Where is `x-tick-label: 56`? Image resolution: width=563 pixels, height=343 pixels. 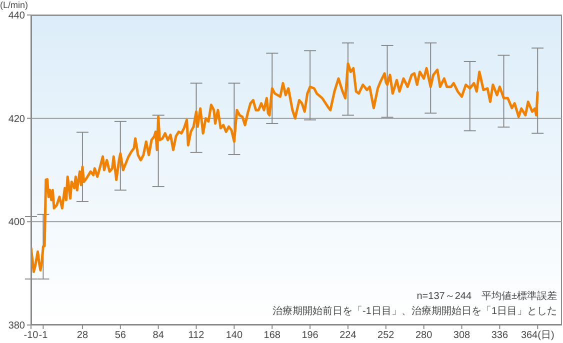
x-tick-label: 56 is located at coordinates (120, 336).